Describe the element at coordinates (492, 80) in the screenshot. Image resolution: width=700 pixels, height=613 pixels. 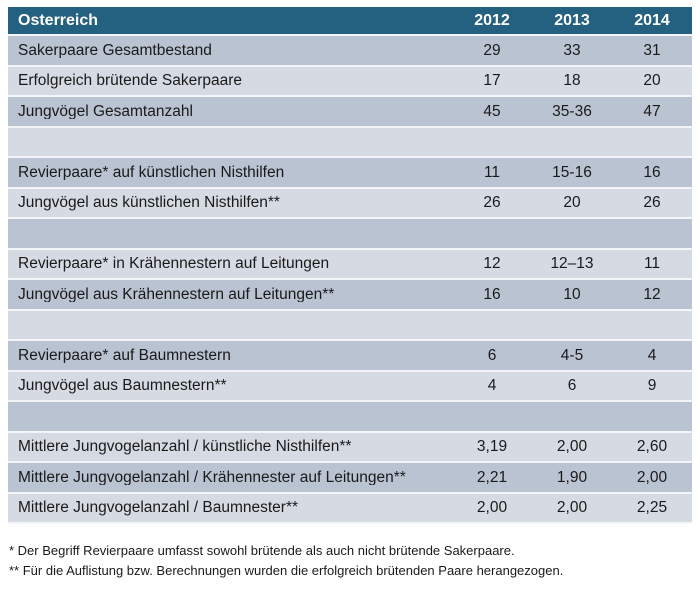
I see `value-2012: 17` at that location.